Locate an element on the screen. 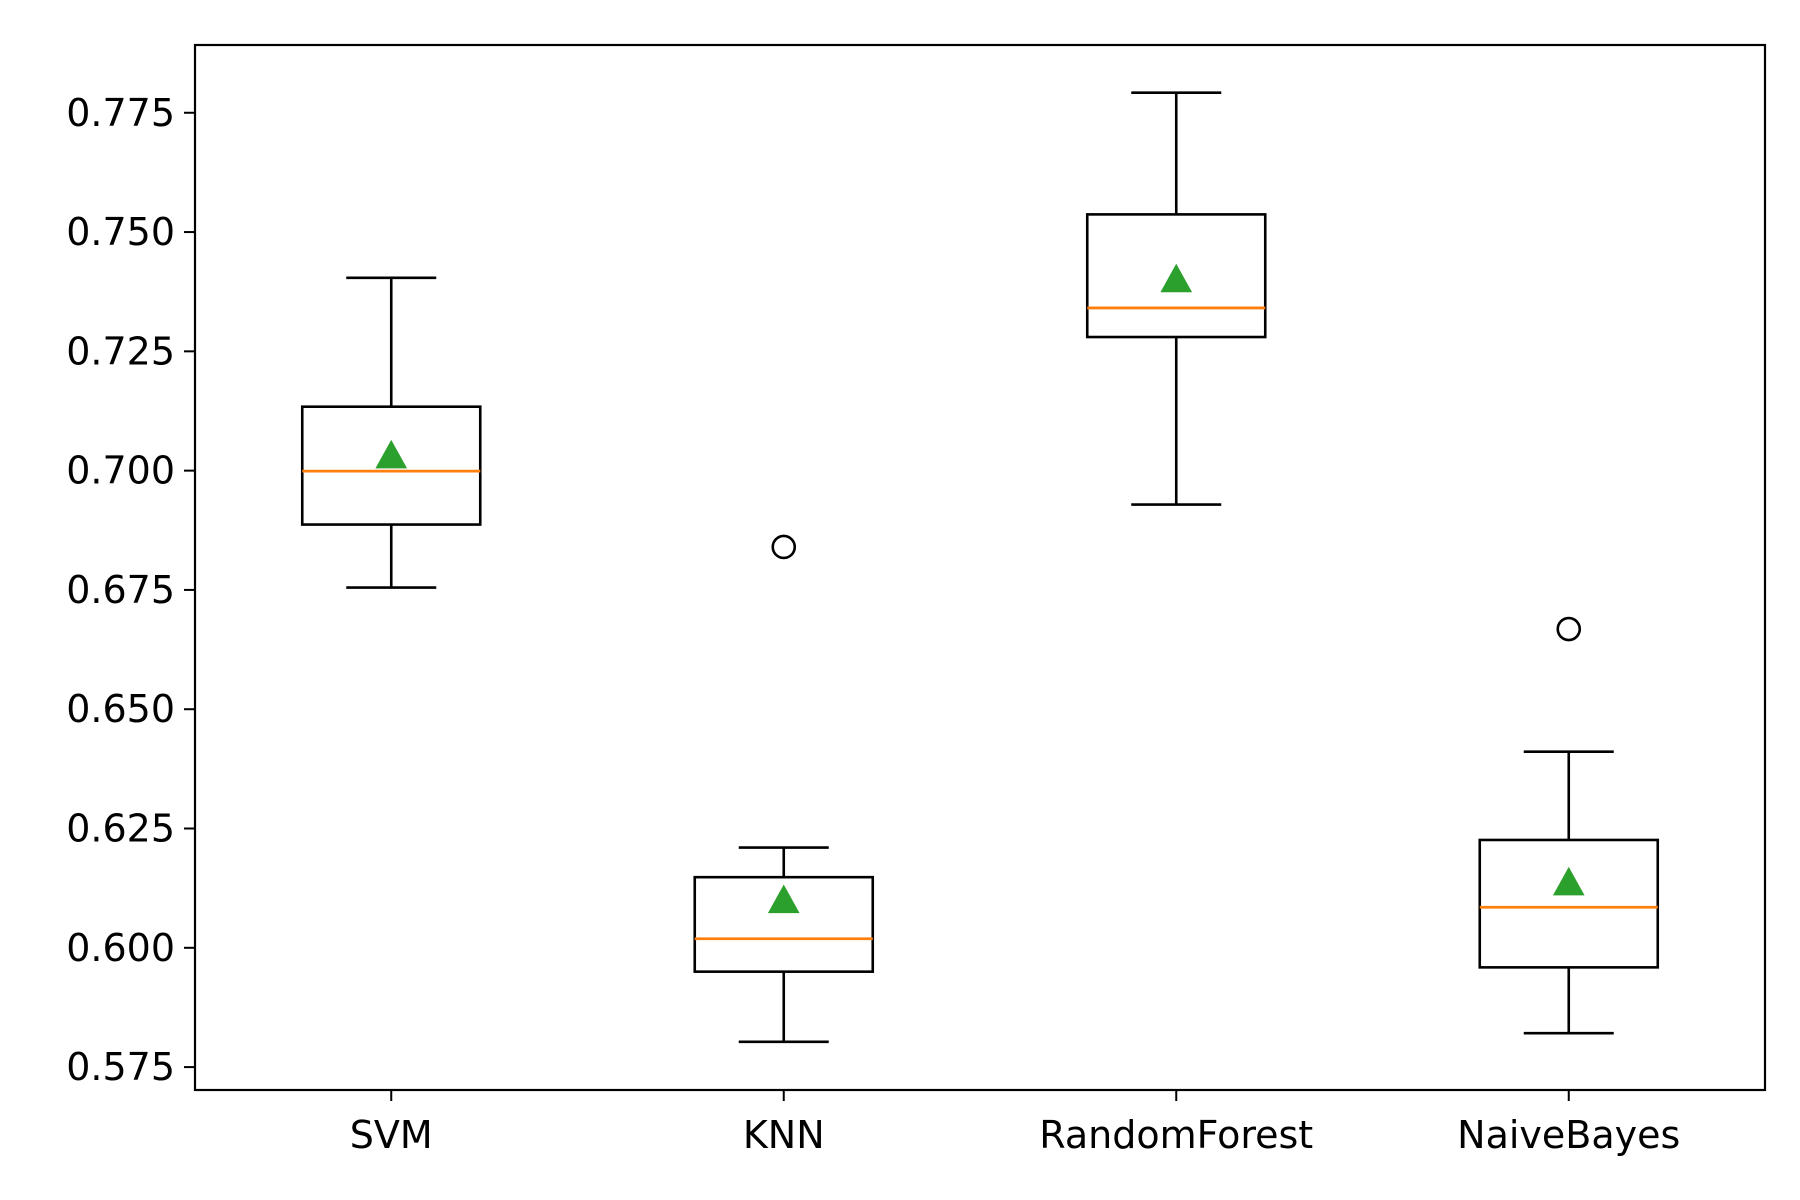 This screenshot has width=1800, height=1200. y-tick-label: 0.725 is located at coordinates (120, 351).